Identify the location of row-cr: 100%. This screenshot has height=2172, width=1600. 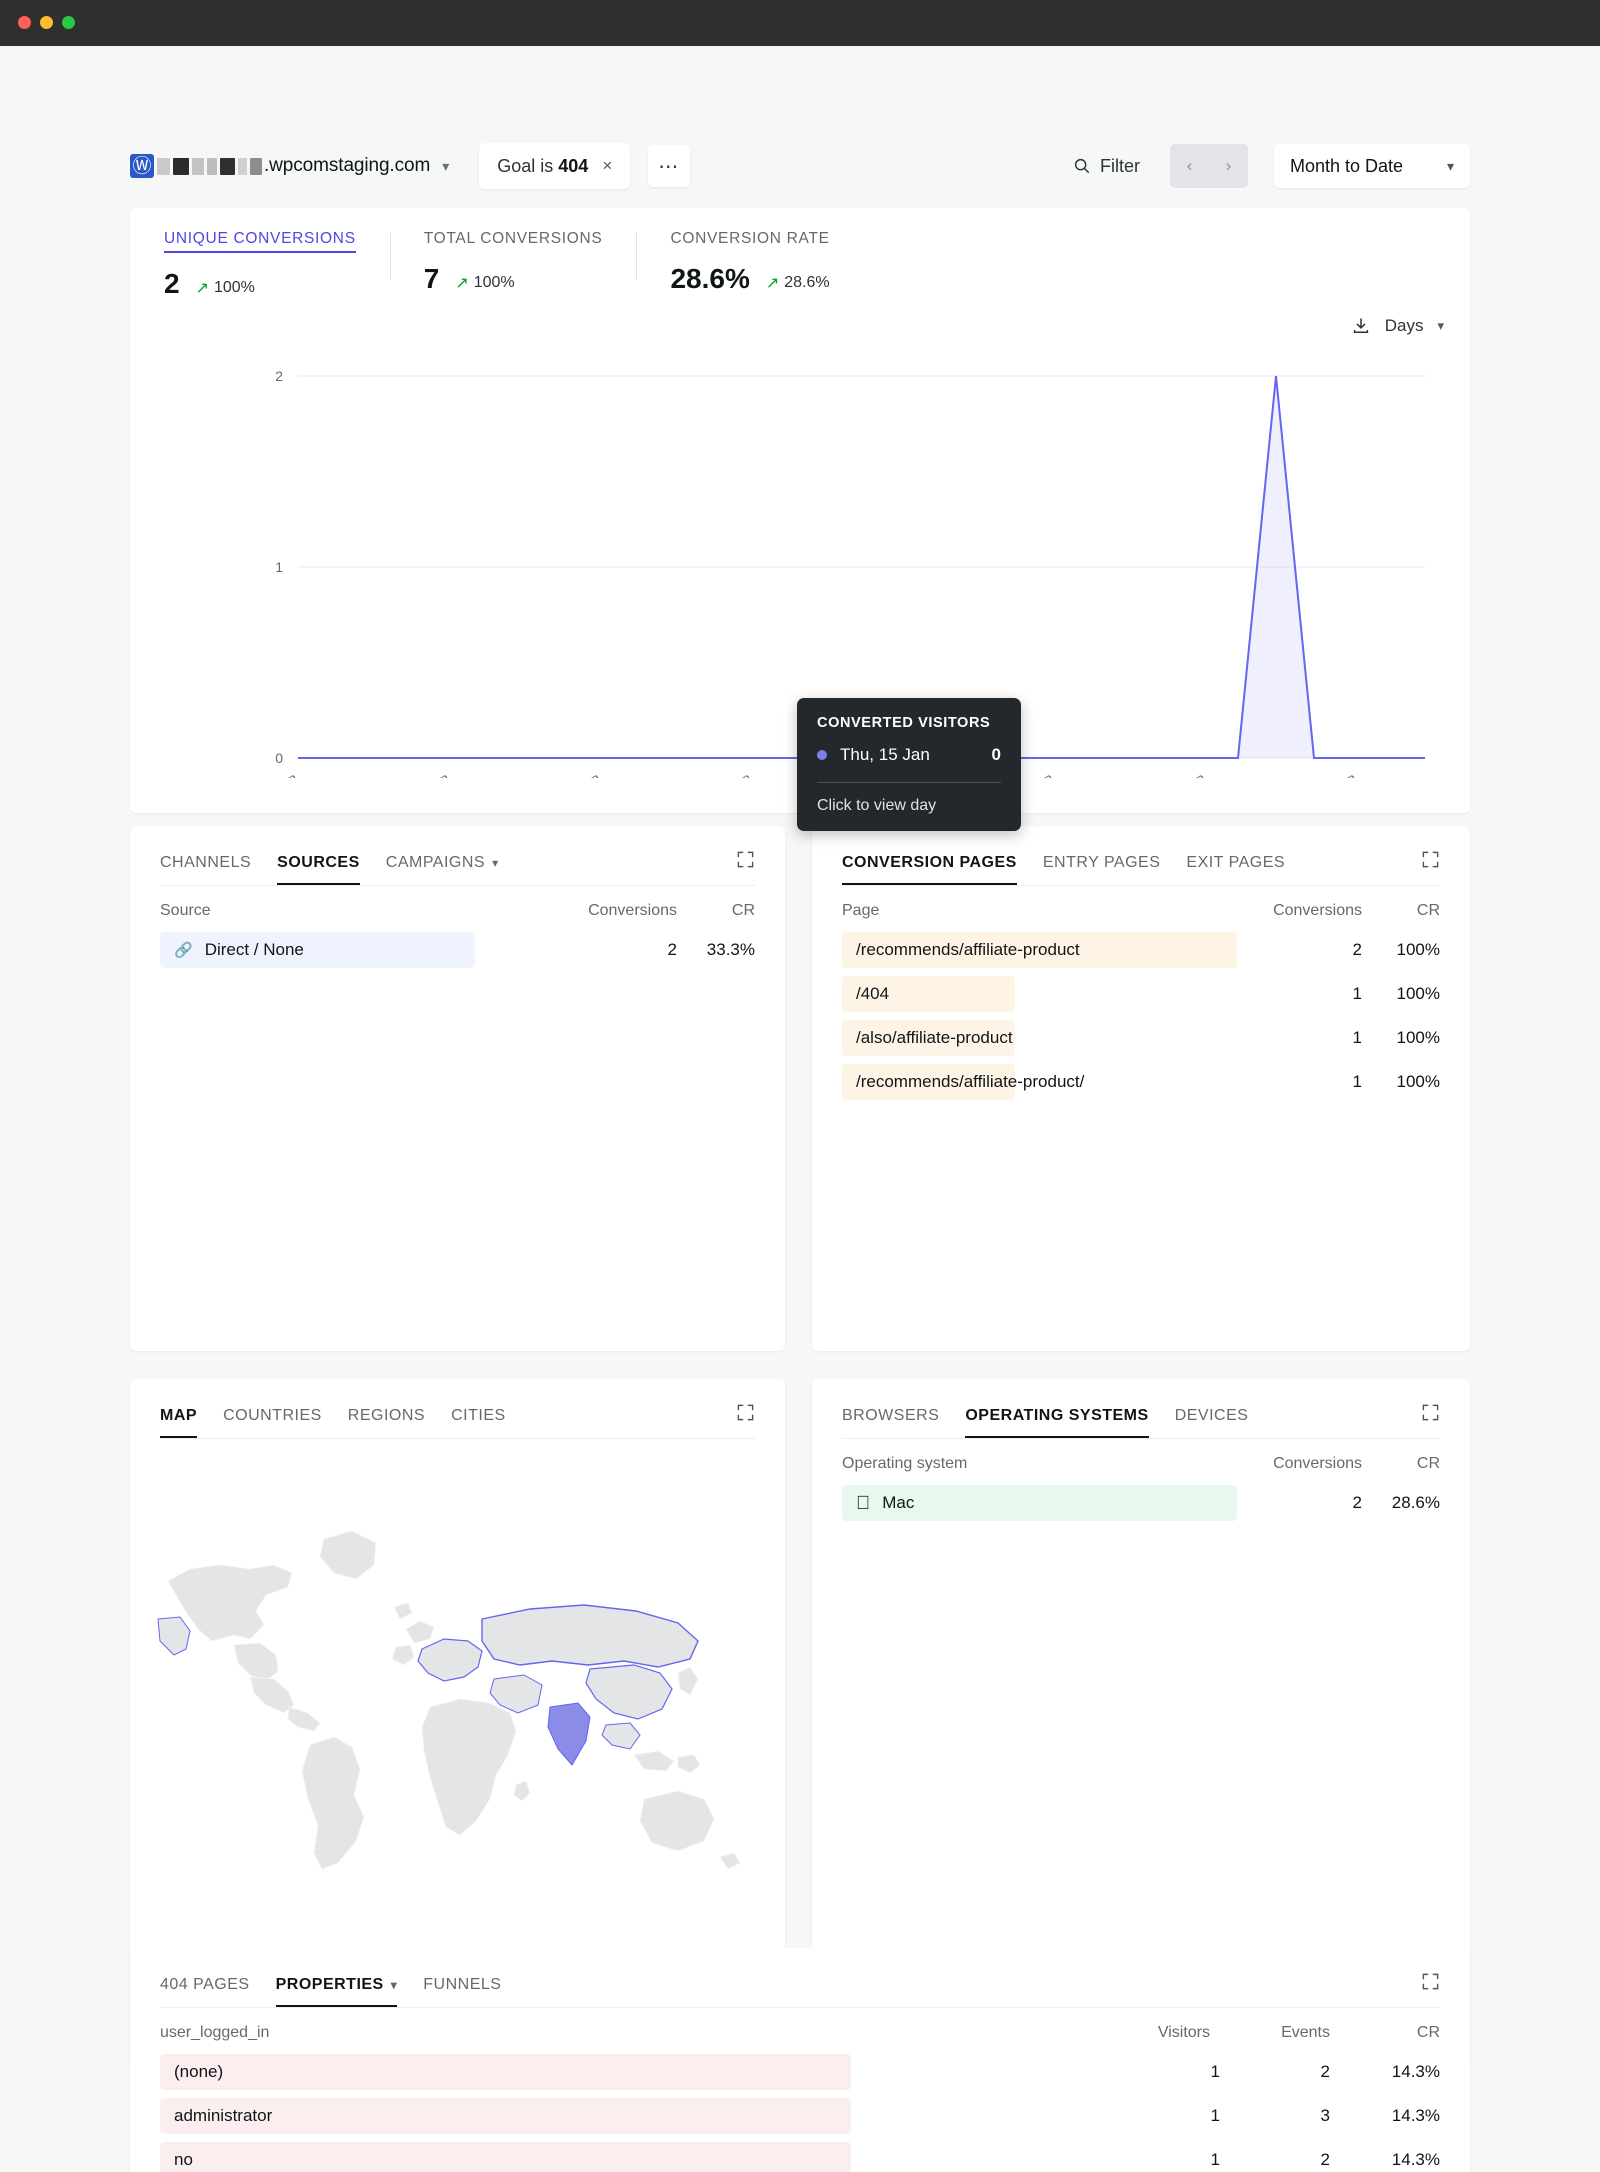
(1418, 1037).